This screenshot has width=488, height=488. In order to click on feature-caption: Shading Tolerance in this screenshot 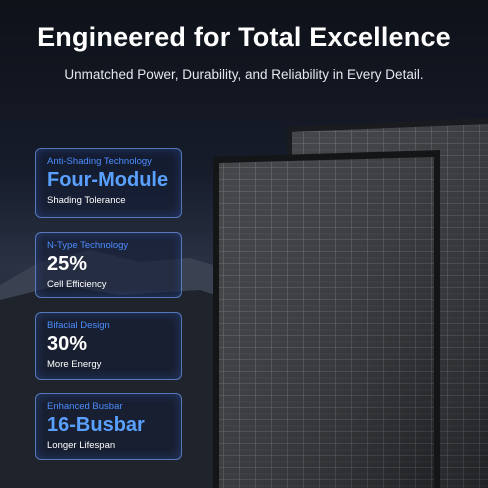, I will do `click(86, 200)`.